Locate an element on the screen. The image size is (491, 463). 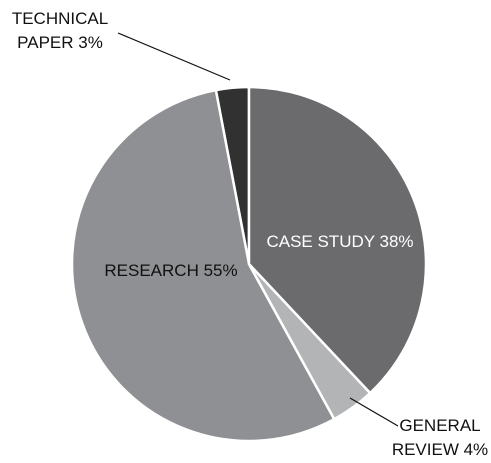
label-line: REVIEW 4% is located at coordinates (440, 449).